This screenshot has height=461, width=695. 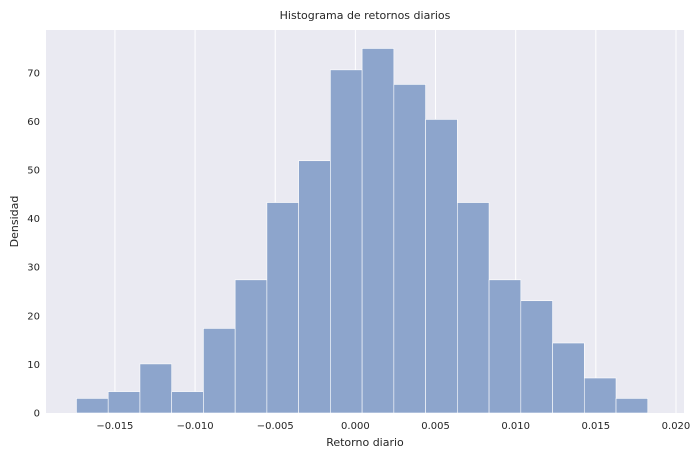 What do you see at coordinates (33, 73) in the screenshot?
I see `y-tick-label: 70` at bounding box center [33, 73].